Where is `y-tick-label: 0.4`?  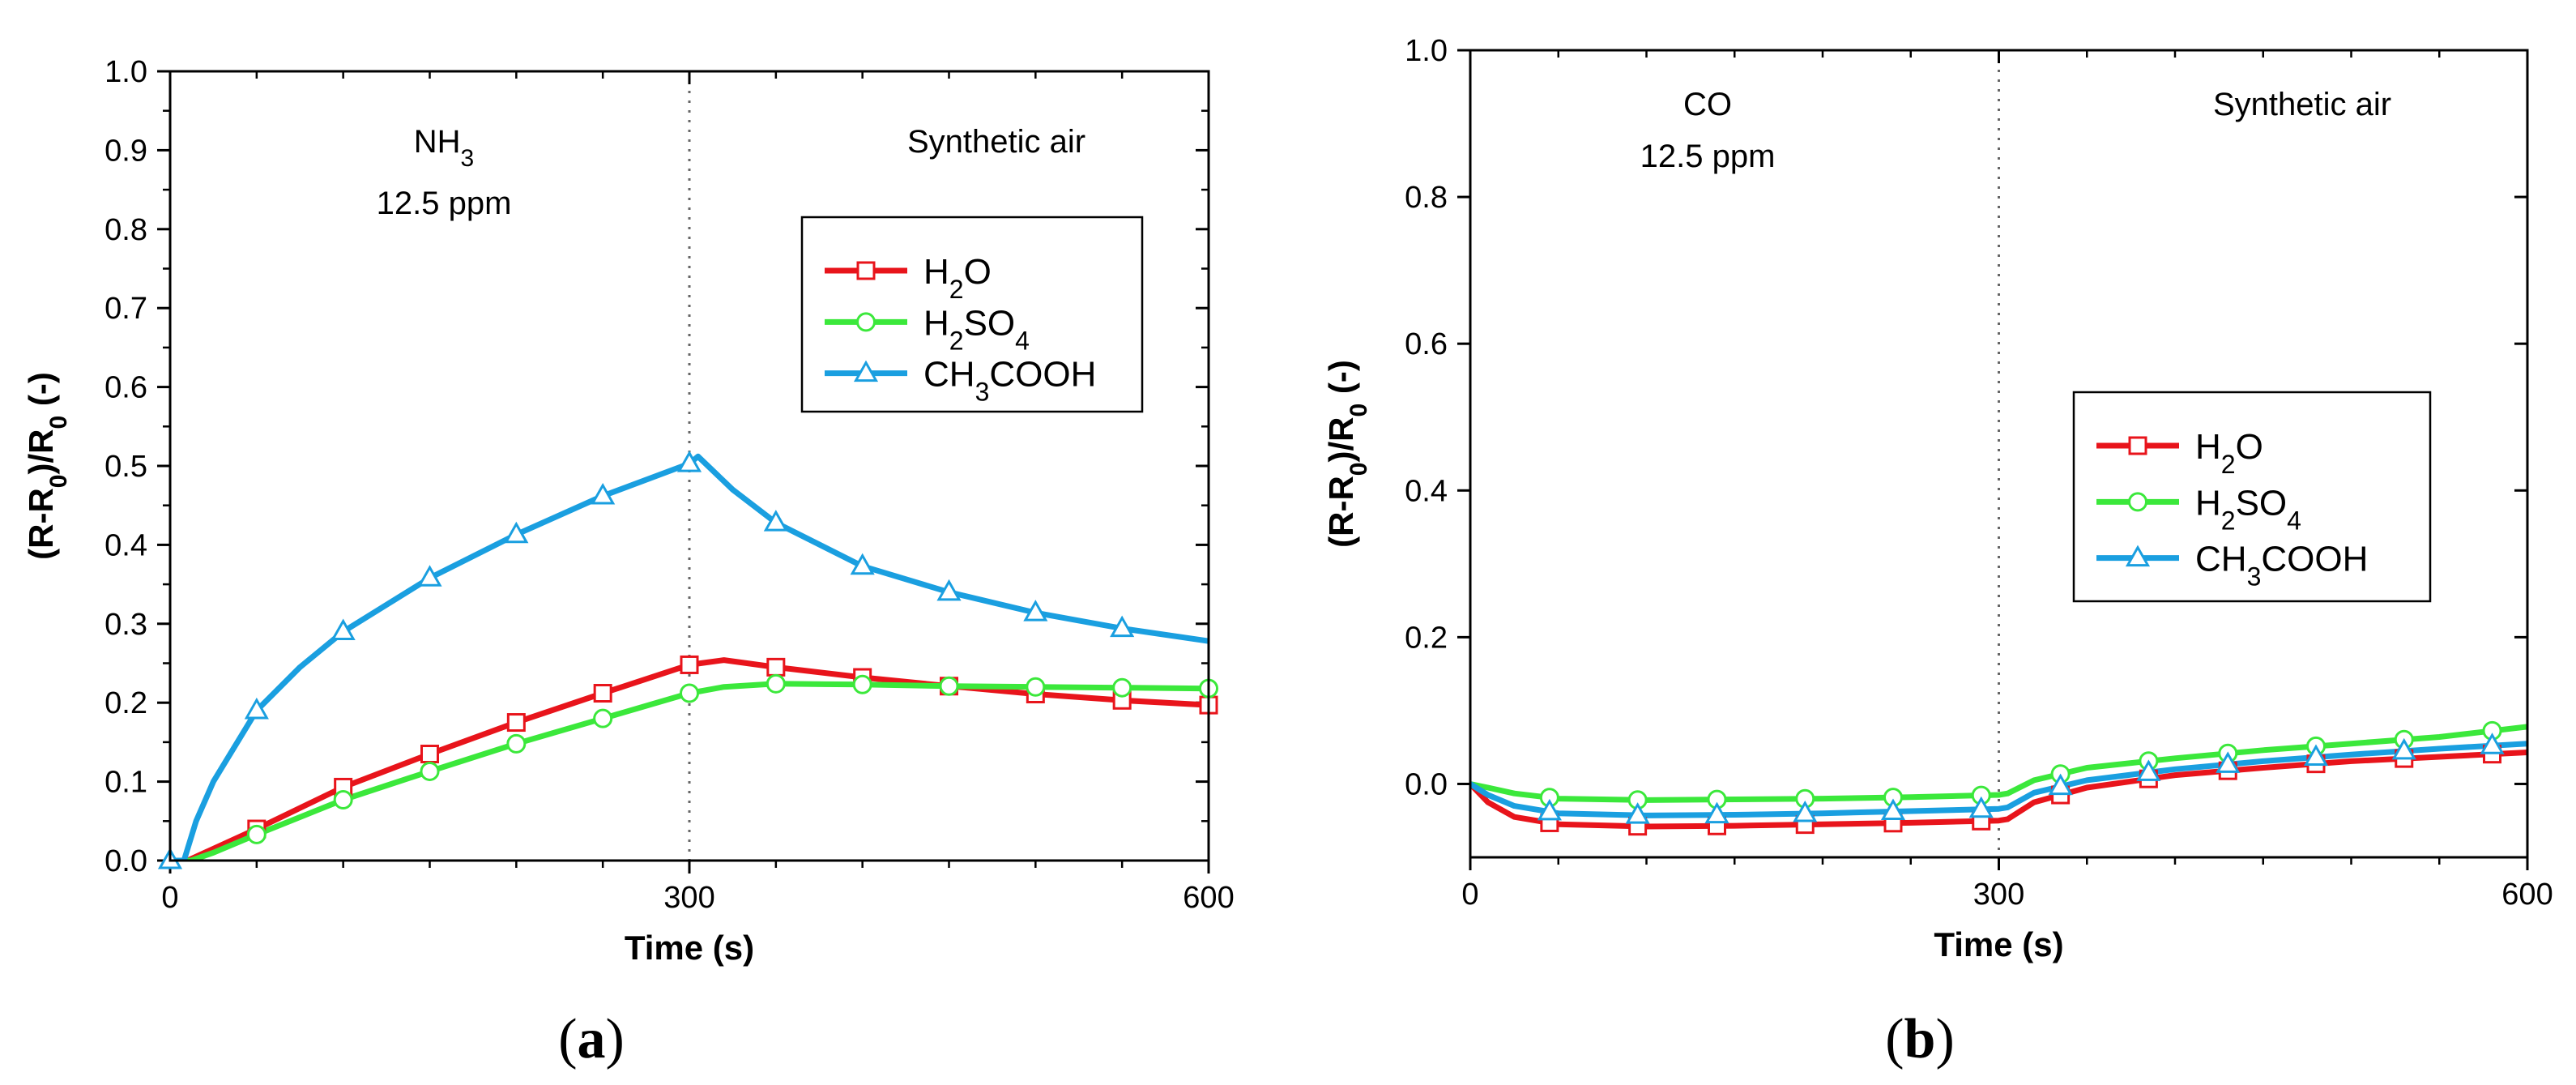
y-tick-label: 0.4 is located at coordinates (126, 545).